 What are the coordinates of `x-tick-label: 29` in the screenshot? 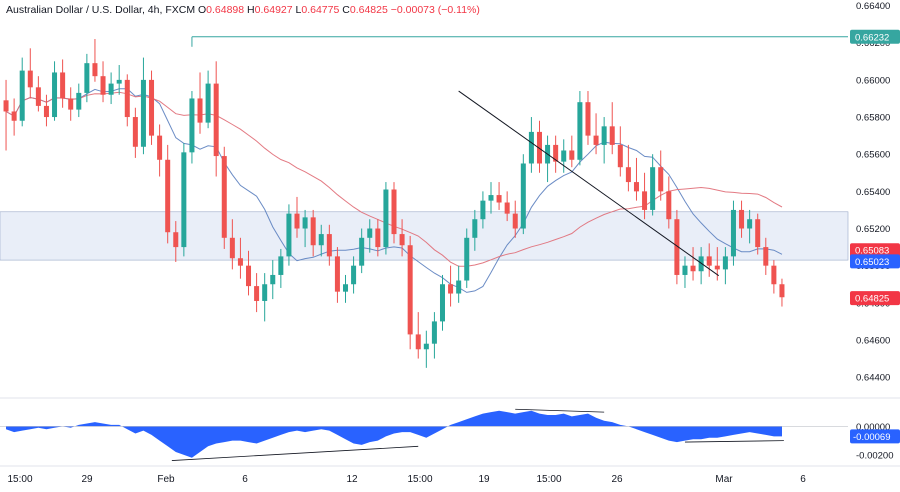 It's located at (87, 479).